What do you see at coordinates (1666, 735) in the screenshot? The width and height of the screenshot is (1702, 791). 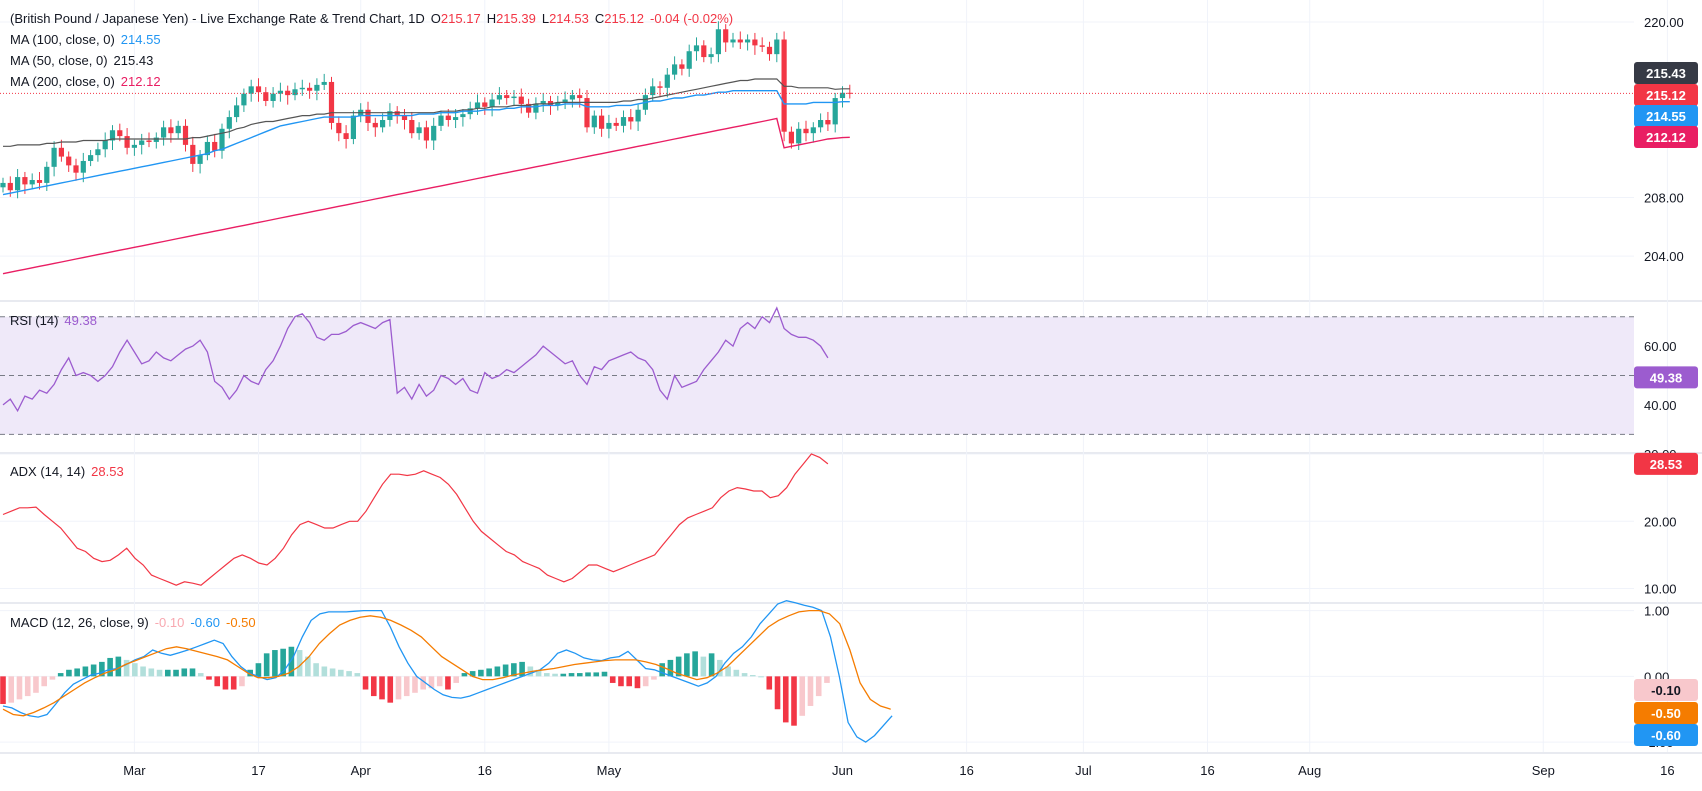 I see `macd-value-tag-text: -0.60` at bounding box center [1666, 735].